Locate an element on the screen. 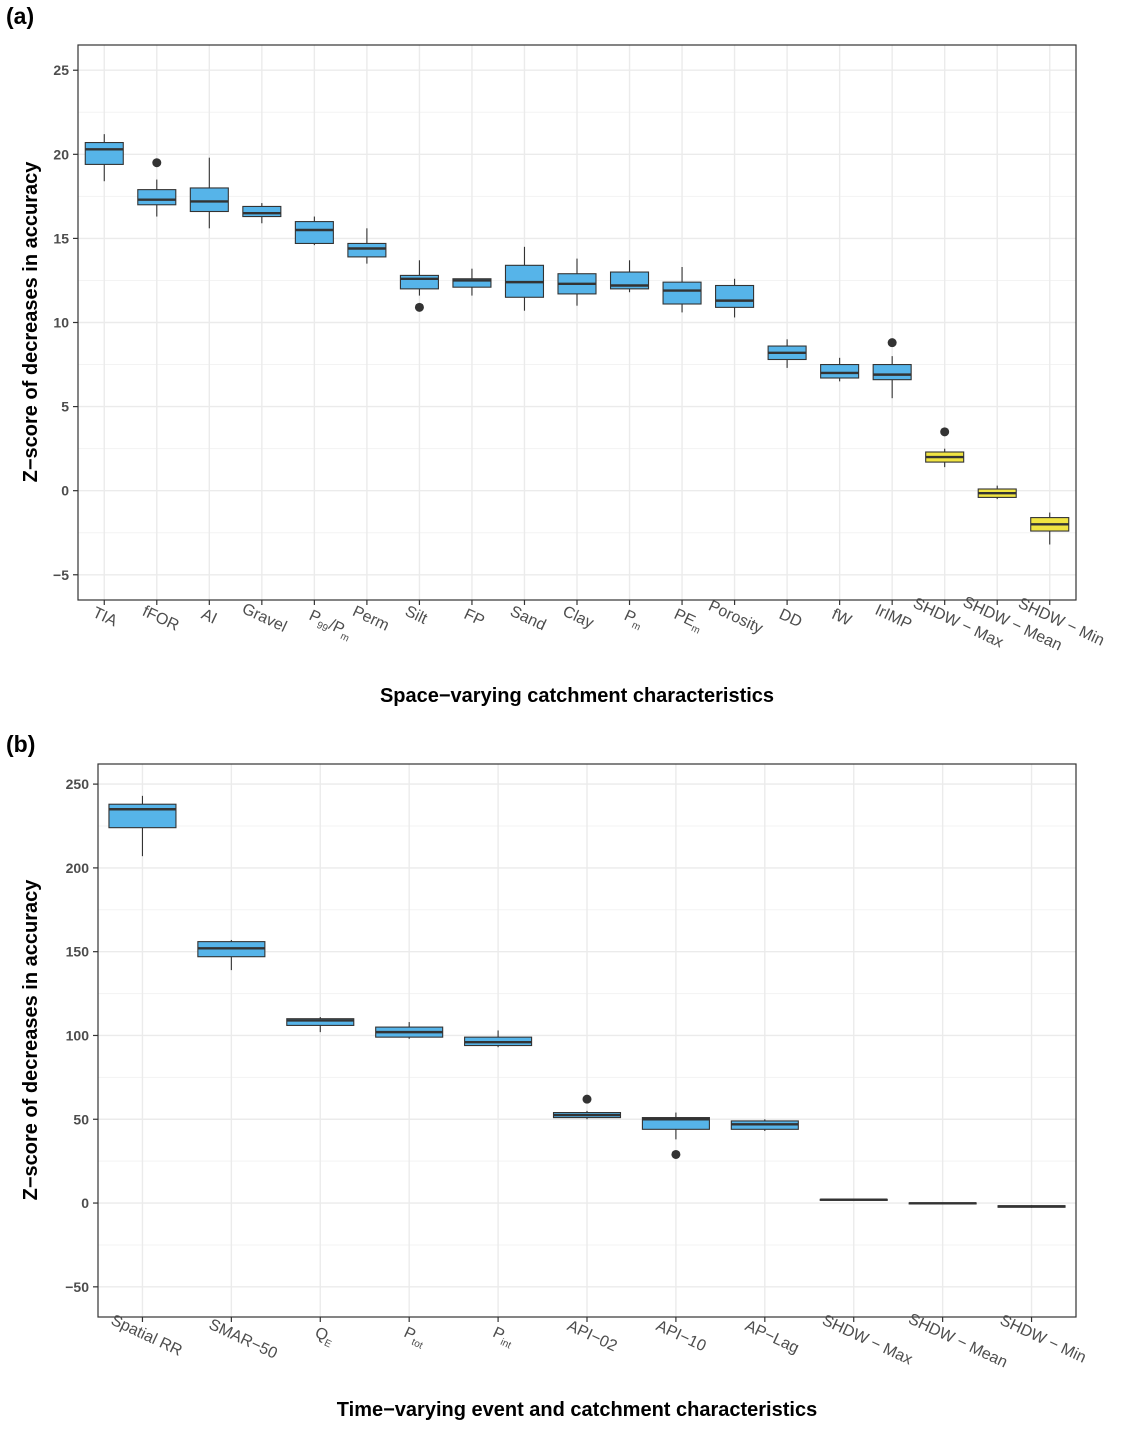 This screenshot has height=1430, width=1141. panel-a-y-axis: −5 0 5 10 15 20 25 is located at coordinates (65, 322).